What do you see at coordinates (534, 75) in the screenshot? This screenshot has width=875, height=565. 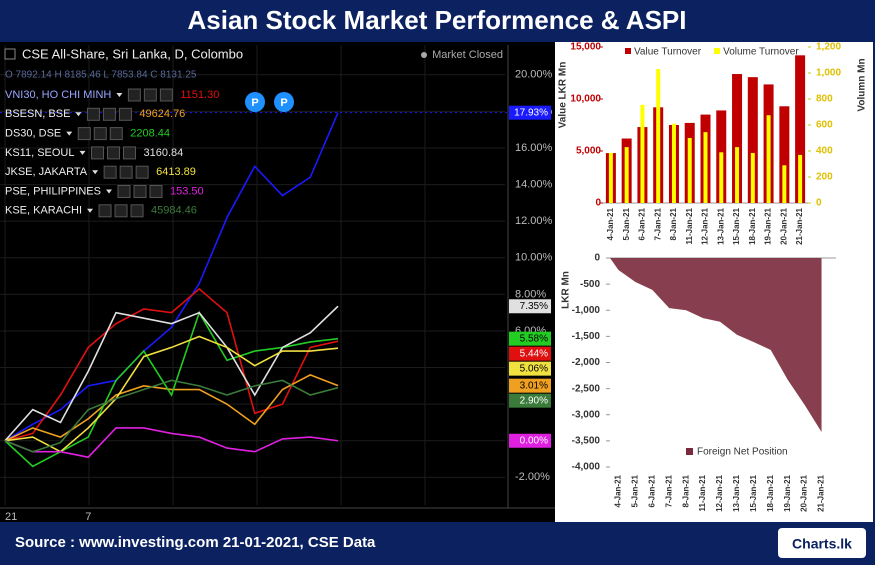 I see `y-tick-label: 20.00%` at bounding box center [534, 75].